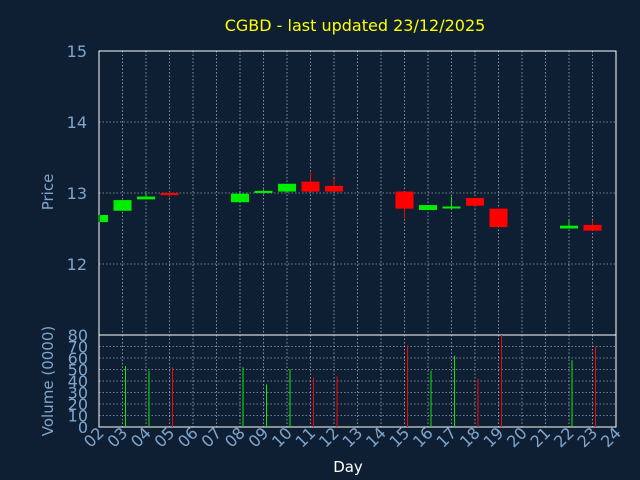 The height and width of the screenshot is (480, 640). Describe the element at coordinates (350, 201) in the screenshot. I see `candles` at that location.